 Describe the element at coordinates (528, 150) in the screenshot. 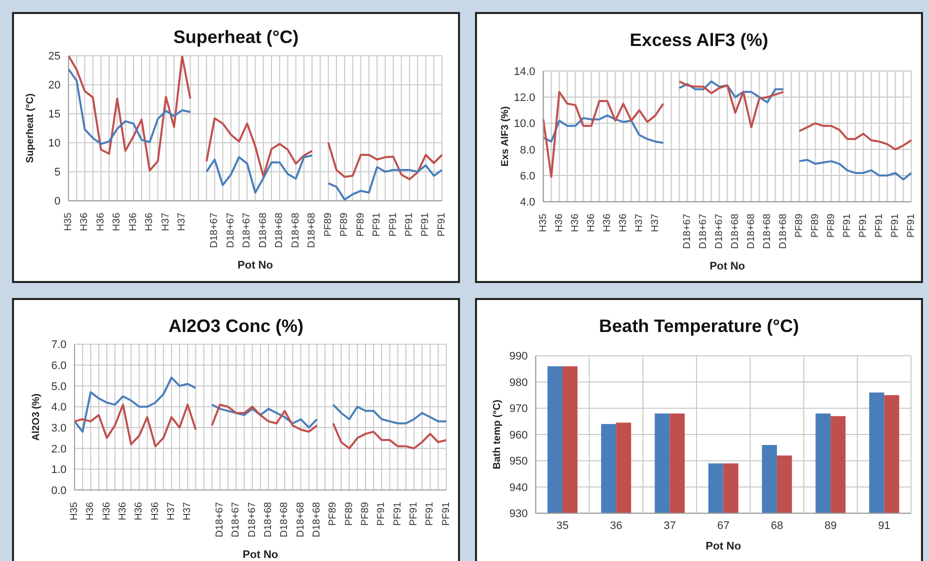

I see `y-tick-label: 8.0` at that location.